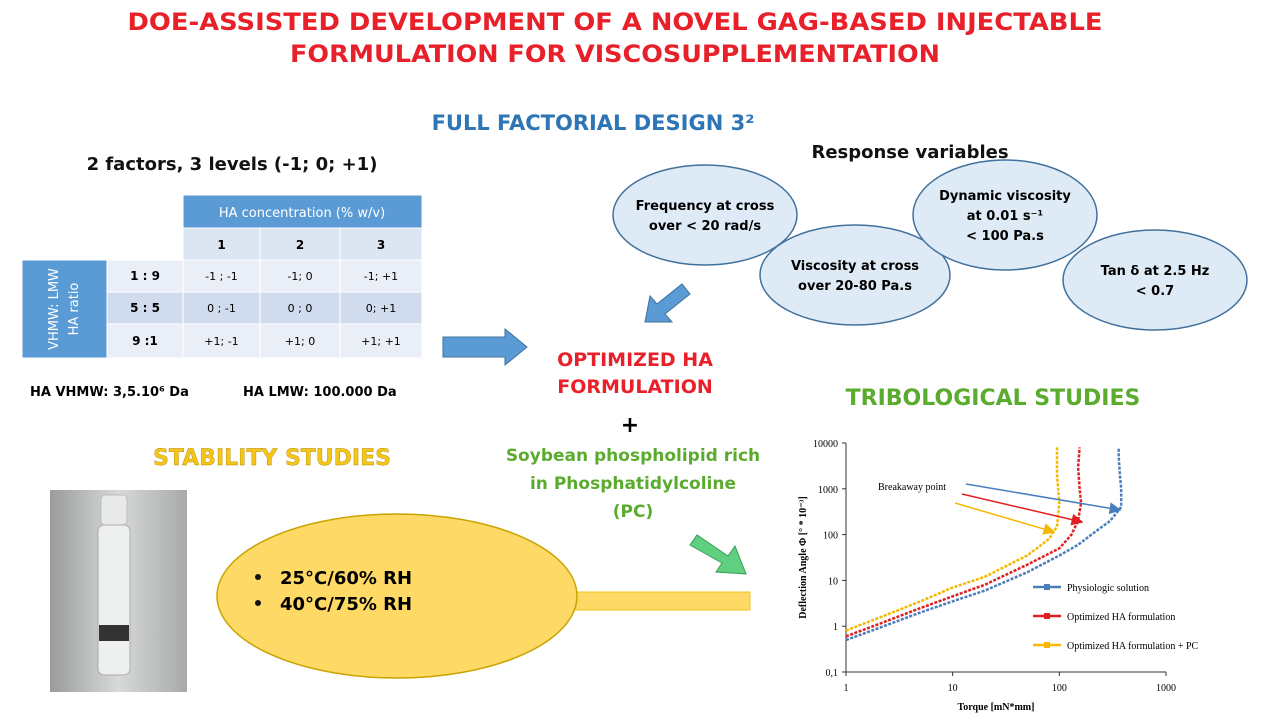 This screenshot has width=1280, height=720. Describe the element at coordinates (996, 707) in the screenshot. I see `x-axis-title: Torque [mN*mm]` at that location.